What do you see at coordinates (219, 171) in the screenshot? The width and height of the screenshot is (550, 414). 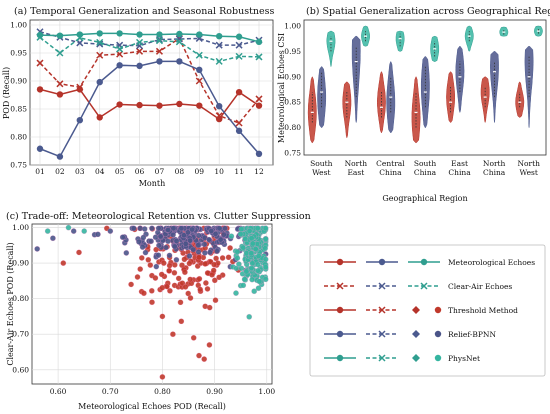 I see `x-tick-label: 10` at bounding box center [219, 171].